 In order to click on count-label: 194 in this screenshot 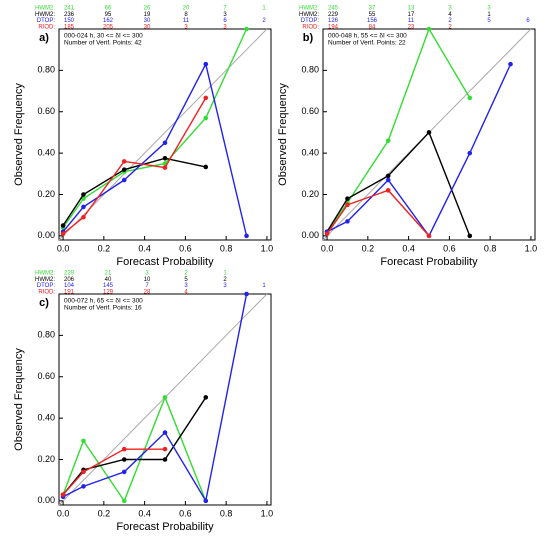, I will do `click(333, 27)`.